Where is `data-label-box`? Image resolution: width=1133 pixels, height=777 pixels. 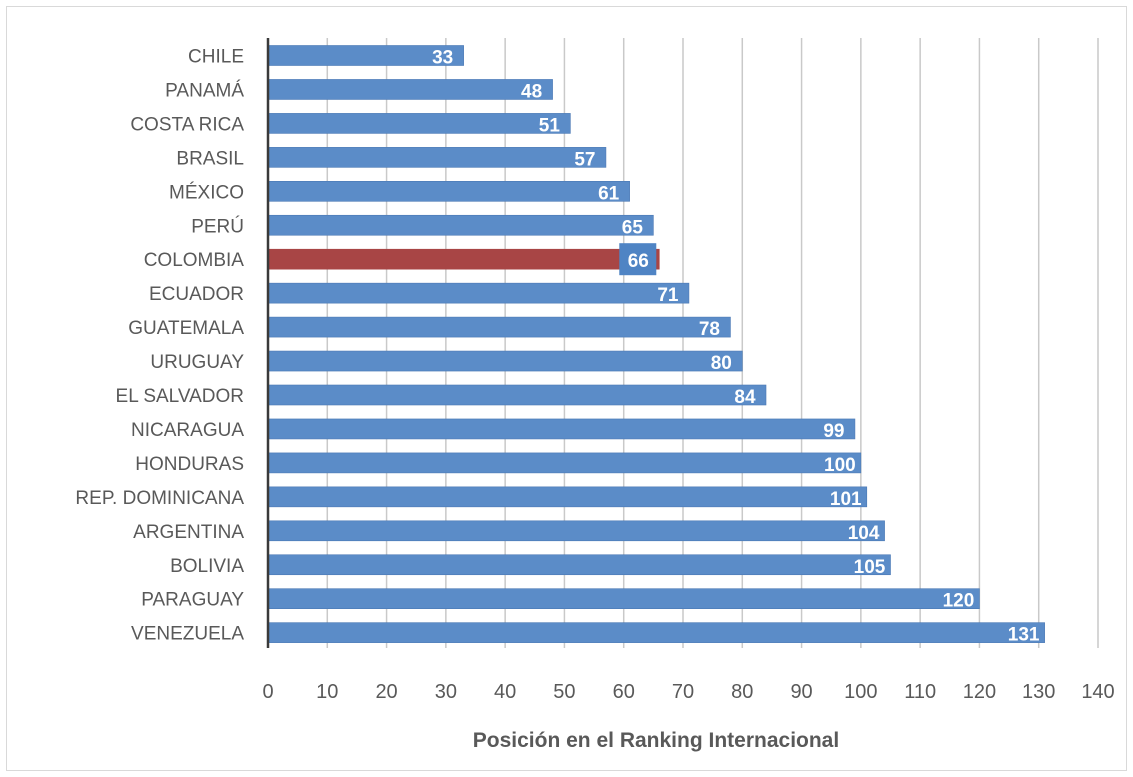 data-label-box is located at coordinates (638, 259).